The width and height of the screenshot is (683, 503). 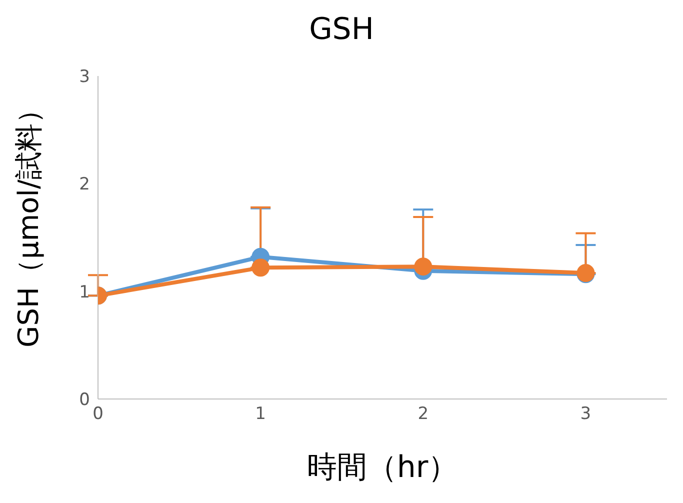 What do you see at coordinates (98, 414) in the screenshot?
I see `x-tick-label: 0` at bounding box center [98, 414].